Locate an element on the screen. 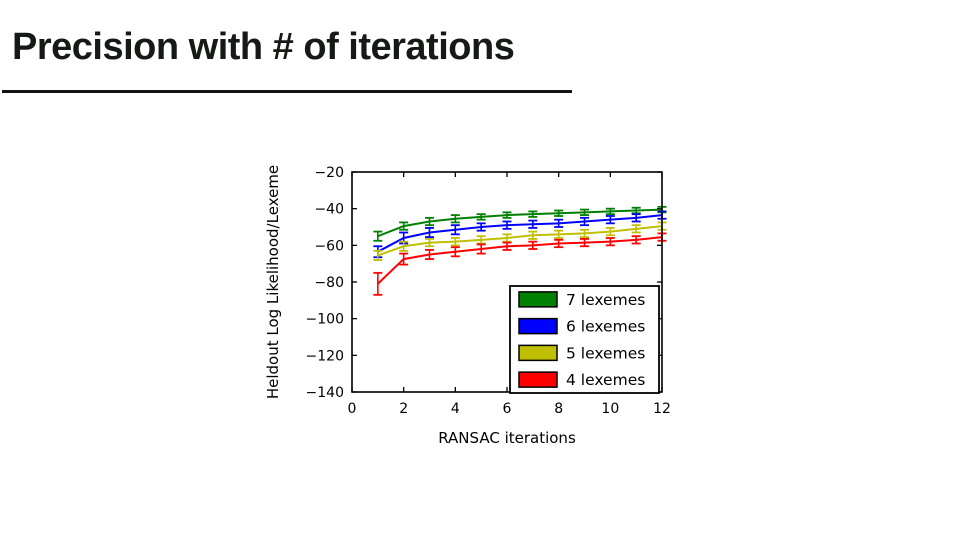 Image resolution: width=960 pixels, height=540 pixels. plot-border is located at coordinates (507, 282).